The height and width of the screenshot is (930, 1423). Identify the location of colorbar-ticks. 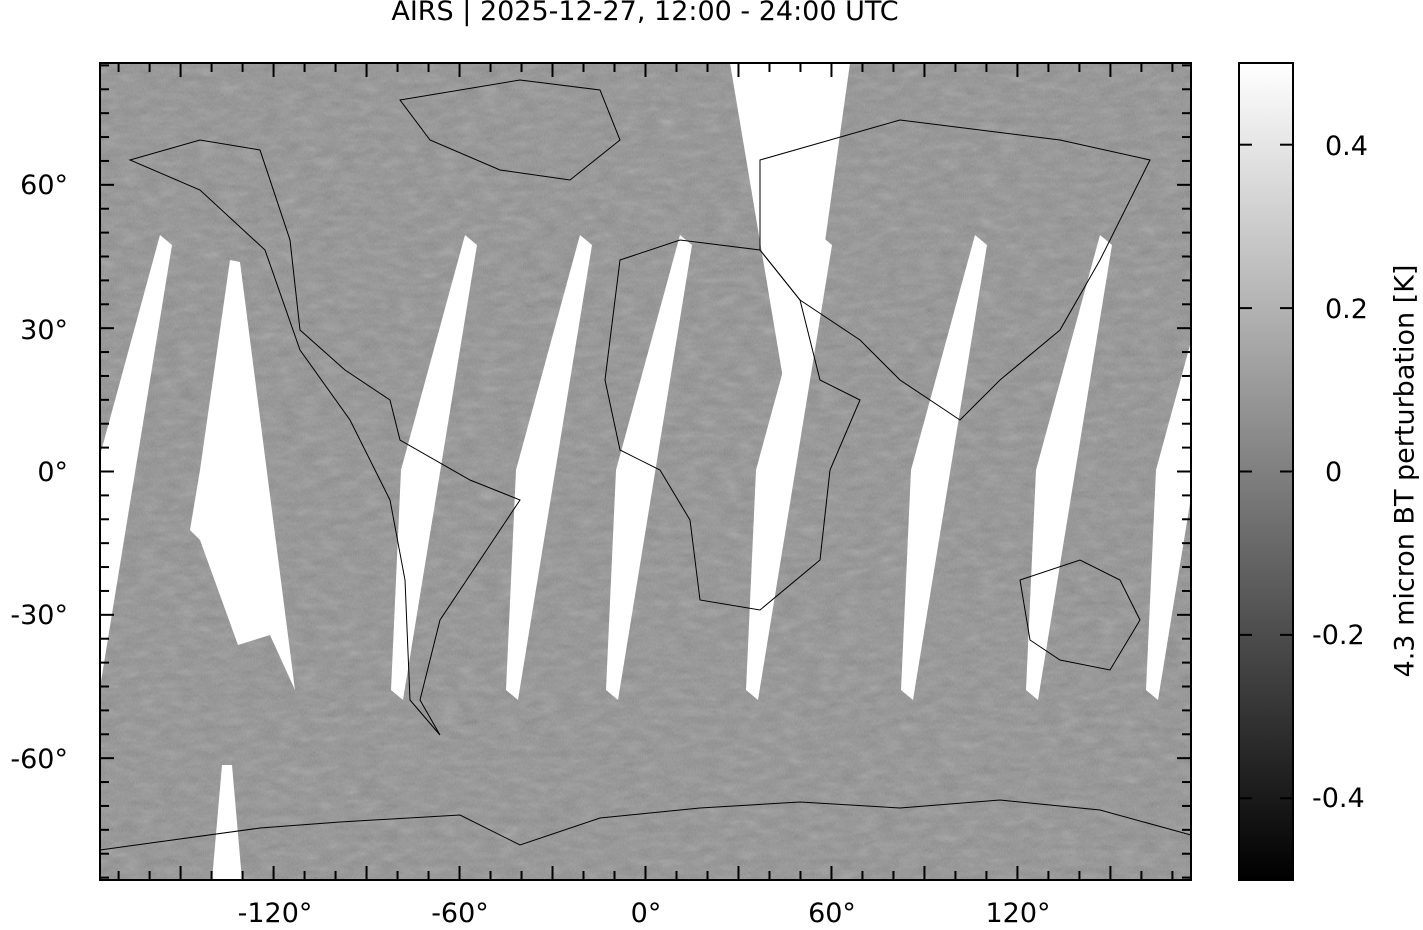
(1266, 471).